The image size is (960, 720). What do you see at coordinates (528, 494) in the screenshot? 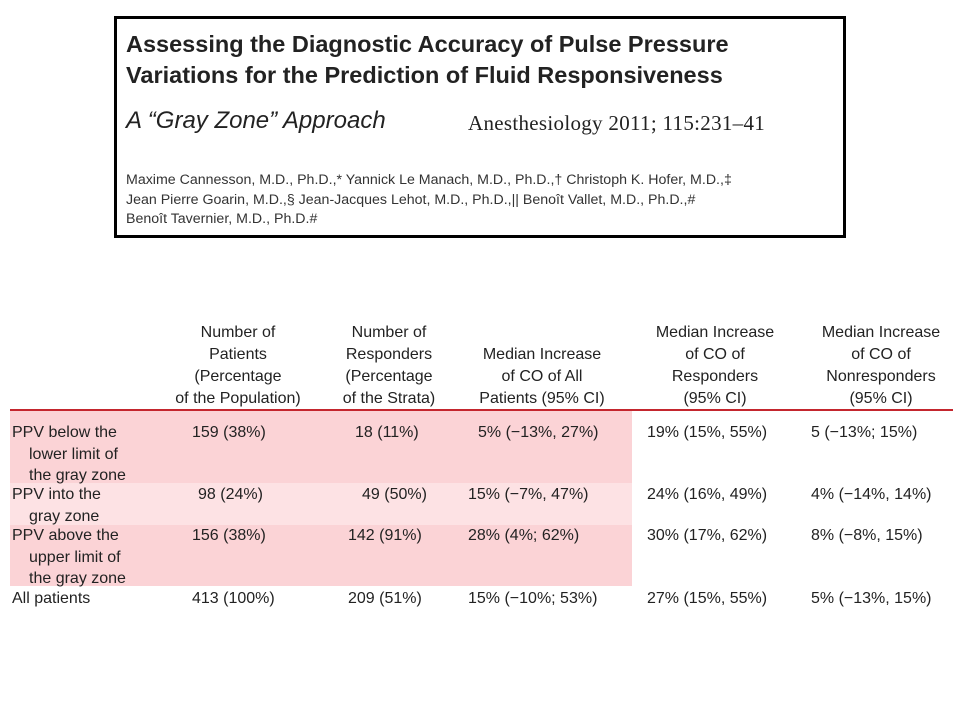
I see `table-cell: 15% (−7%, 47%)` at bounding box center [528, 494].